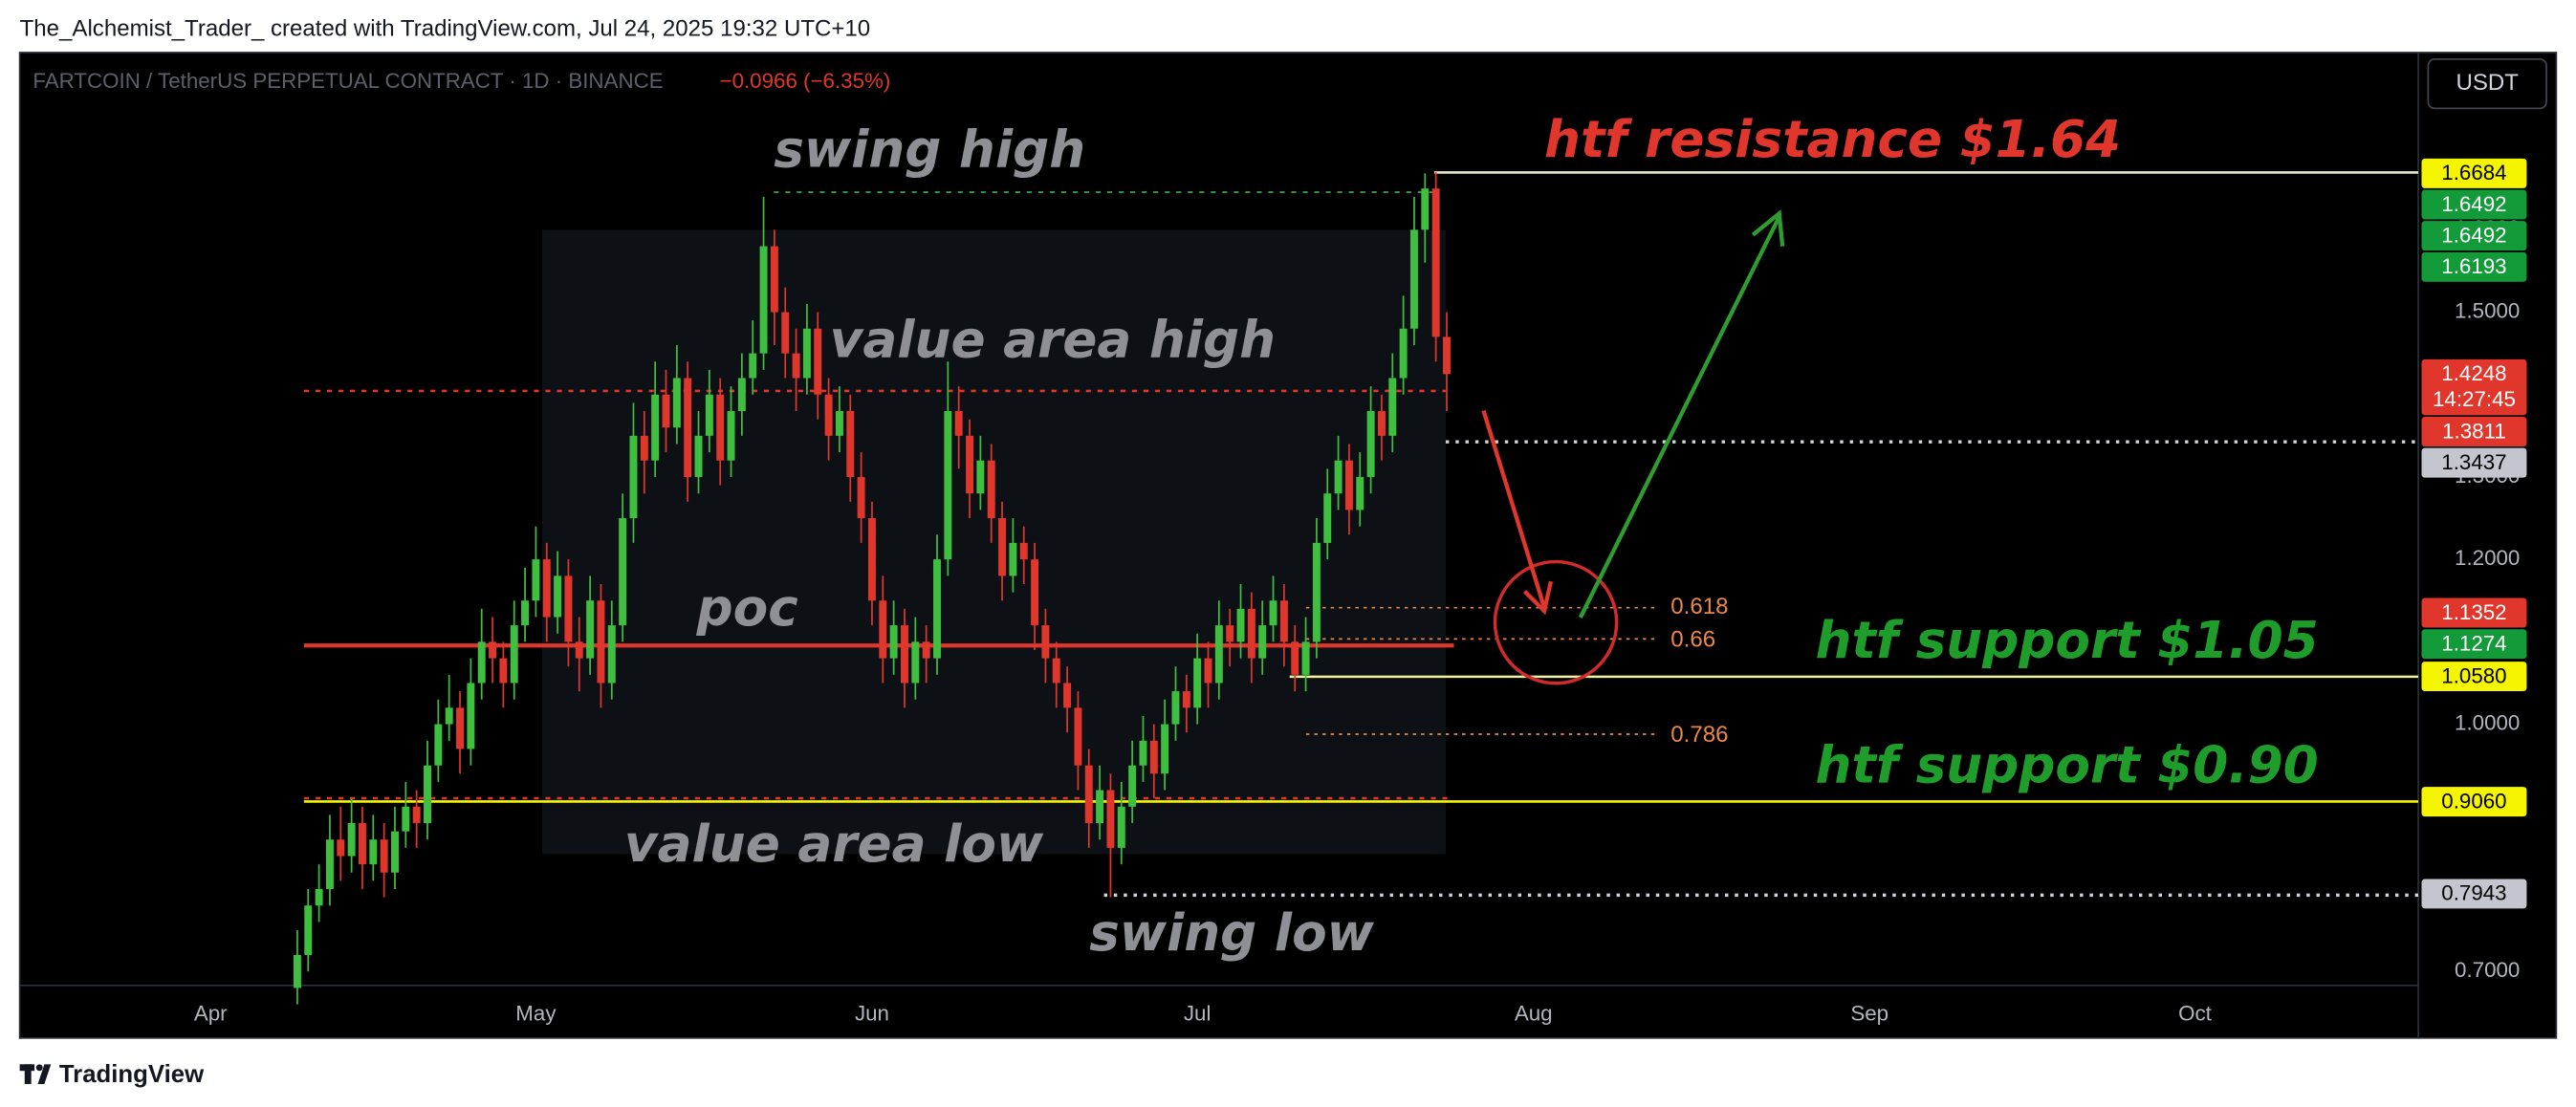  What do you see at coordinates (1556, 622) in the screenshot?
I see `target-circle` at bounding box center [1556, 622].